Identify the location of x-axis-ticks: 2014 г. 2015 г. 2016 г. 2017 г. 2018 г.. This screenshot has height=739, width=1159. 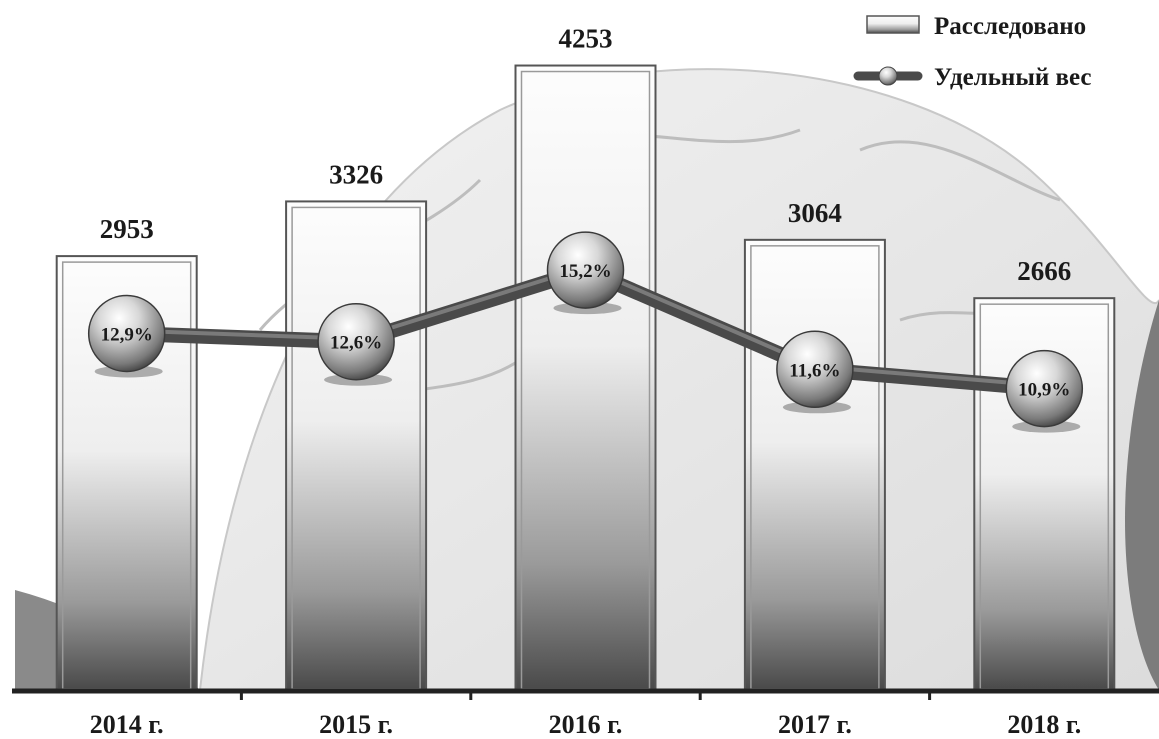
(585, 714).